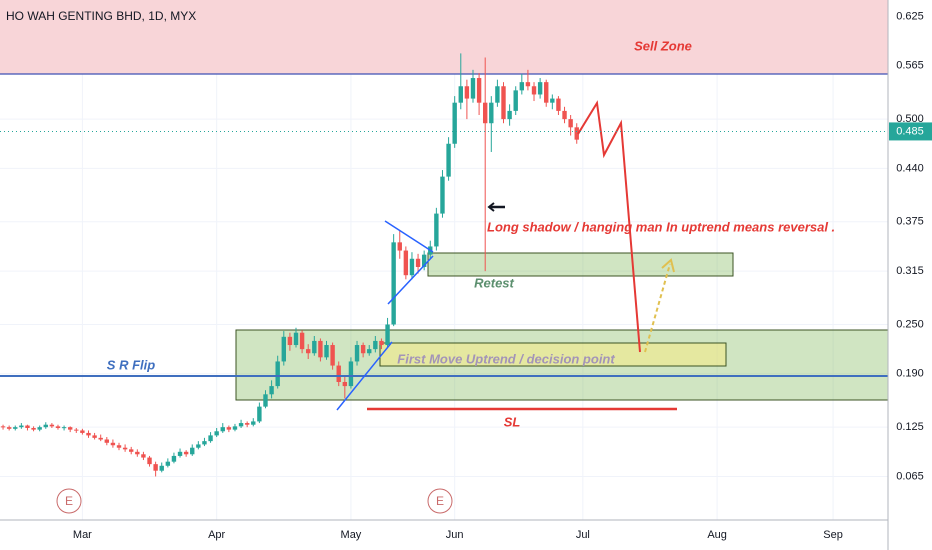 Image resolution: width=932 pixels, height=550 pixels. What do you see at coordinates (494, 282) in the screenshot?
I see `note: Retest` at bounding box center [494, 282].